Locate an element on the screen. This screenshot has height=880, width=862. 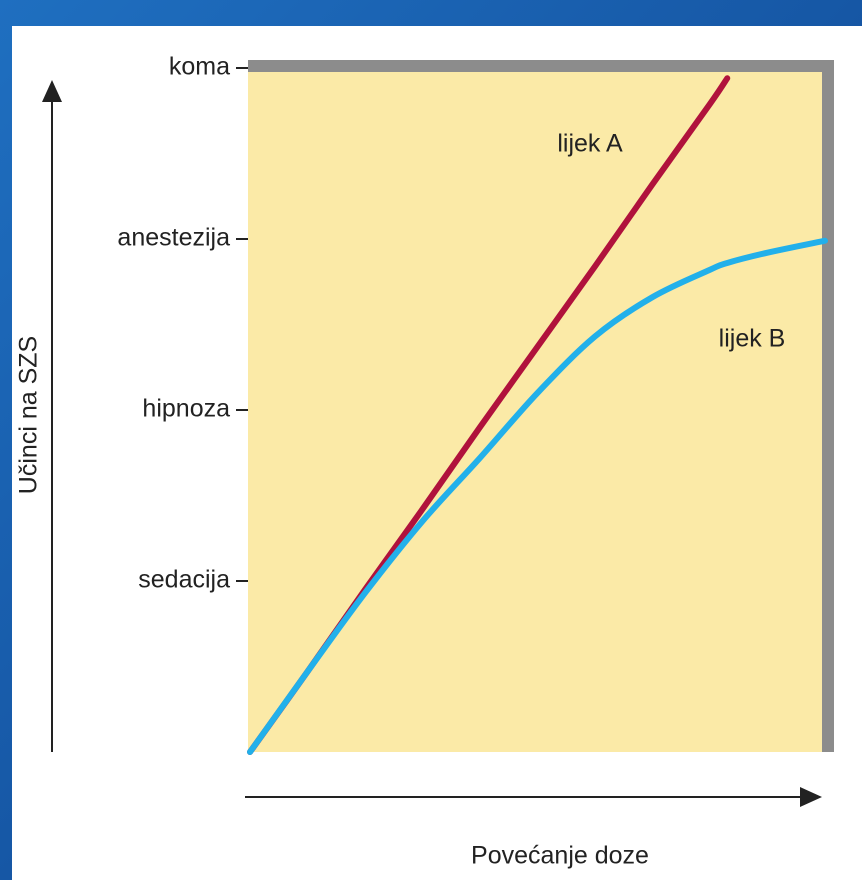
y-tick-label: sedacija is located at coordinates (184, 580).